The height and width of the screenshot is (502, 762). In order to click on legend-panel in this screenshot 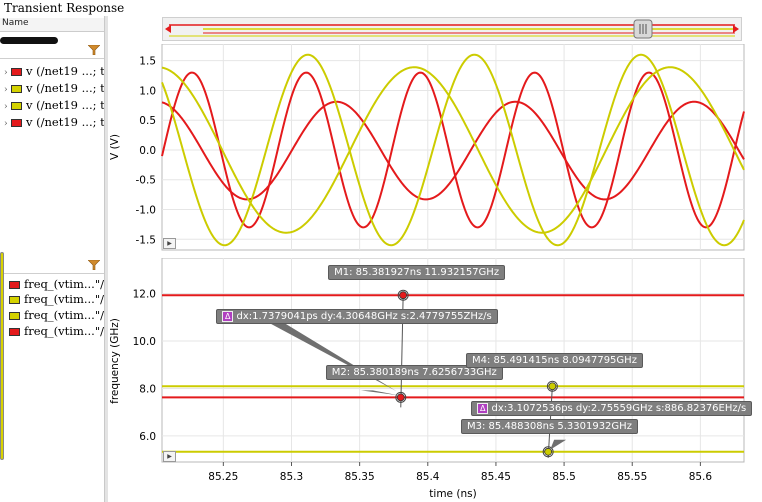, I will do `click(52, 259)`.